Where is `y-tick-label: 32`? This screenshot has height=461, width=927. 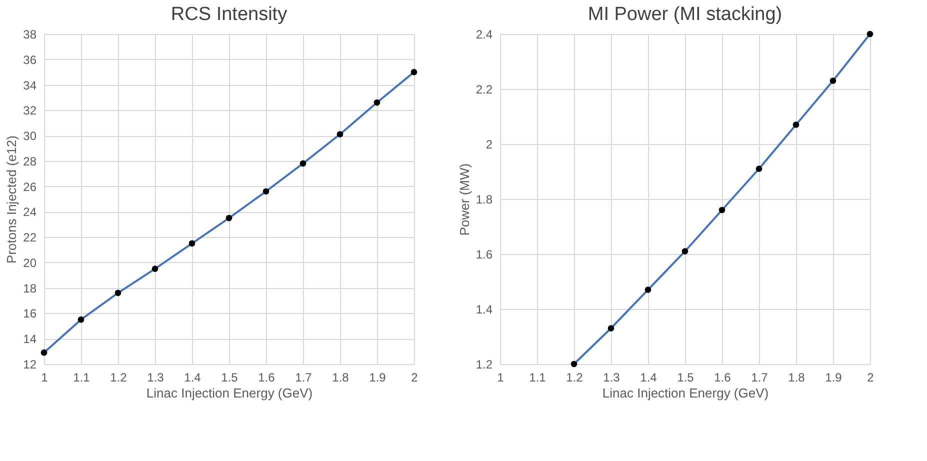 y-tick-label: 32 is located at coordinates (30, 111).